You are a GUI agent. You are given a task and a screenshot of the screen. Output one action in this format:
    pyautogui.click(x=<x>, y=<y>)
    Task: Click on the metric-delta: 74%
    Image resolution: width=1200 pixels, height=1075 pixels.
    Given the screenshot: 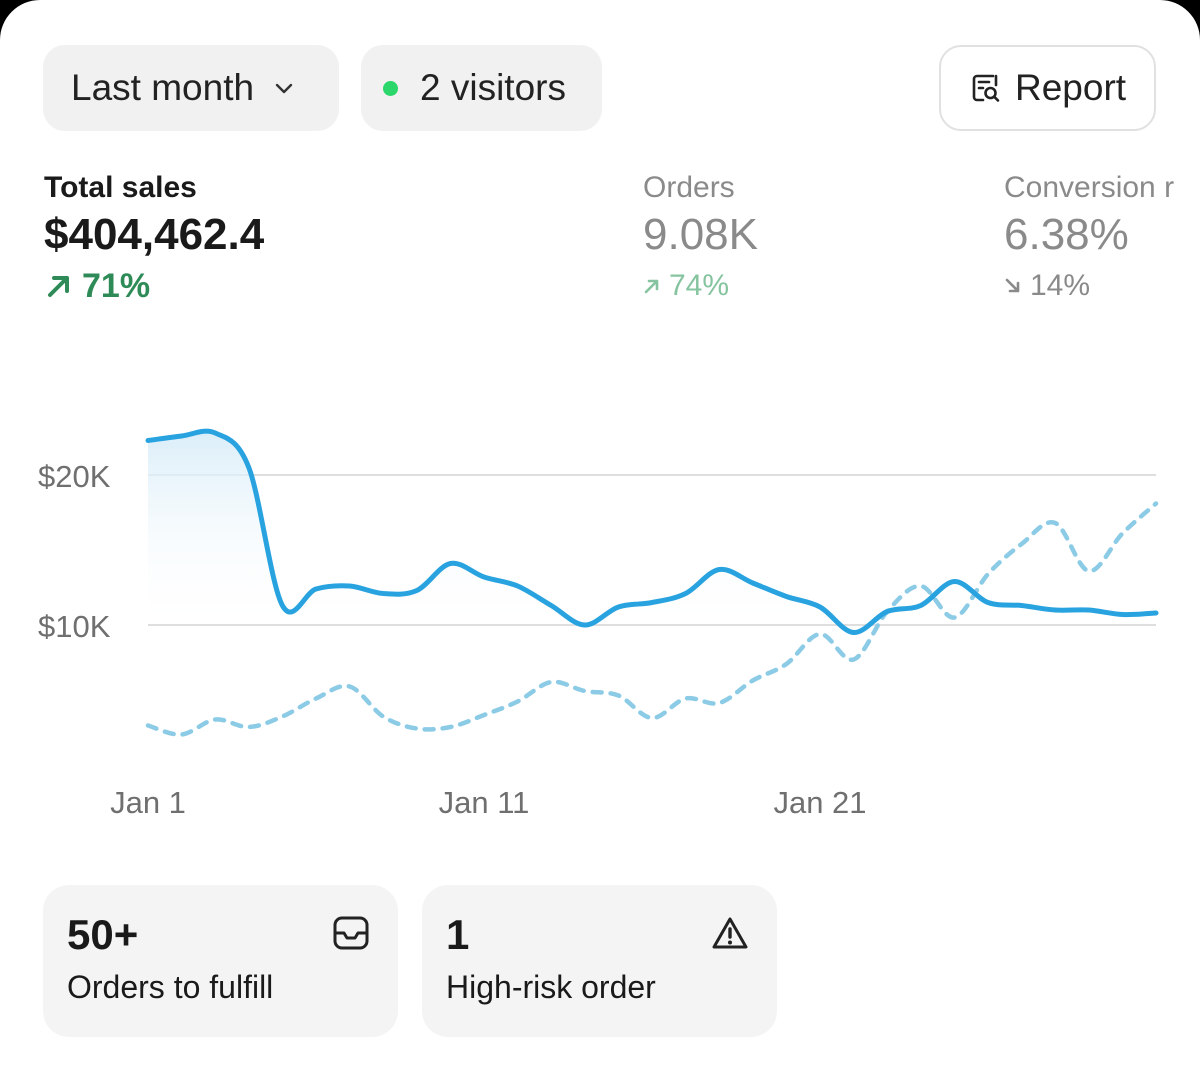 What is the action you would take?
    pyautogui.click(x=700, y=286)
    